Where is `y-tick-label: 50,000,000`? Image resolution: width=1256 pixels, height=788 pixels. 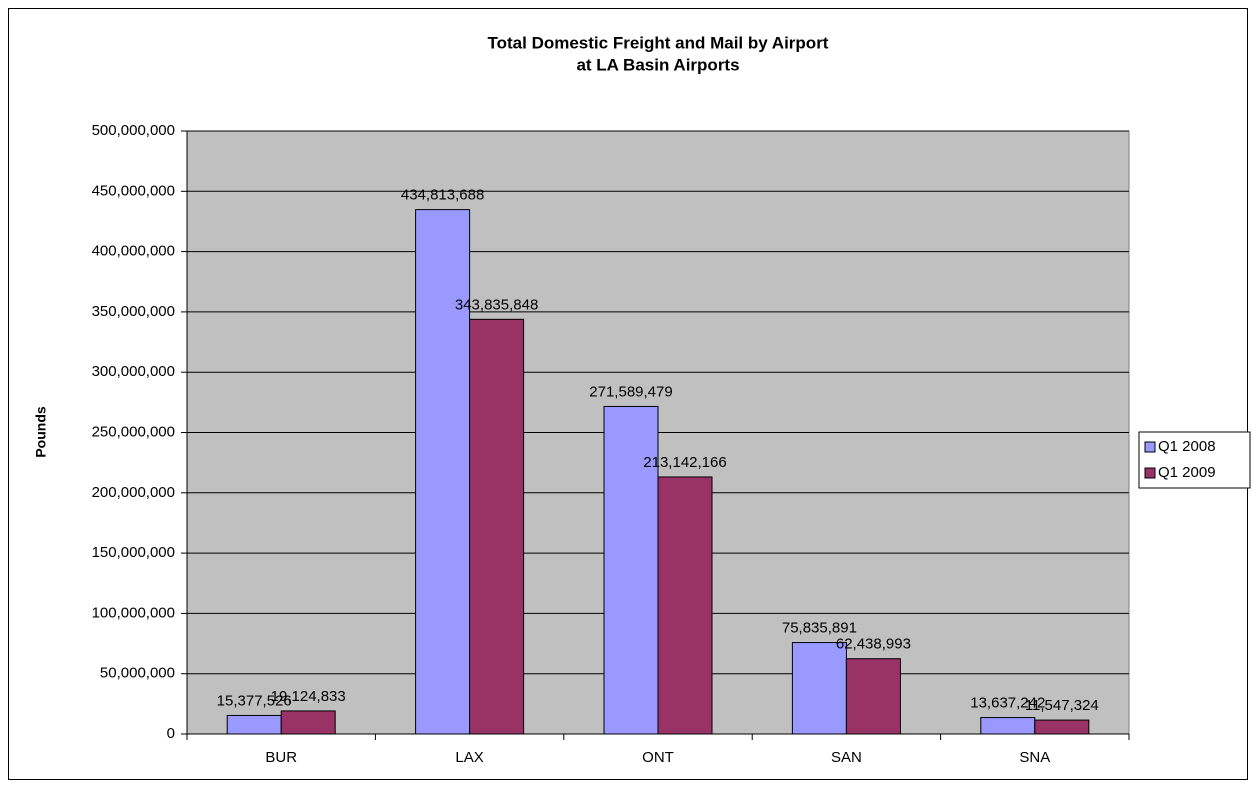
y-tick-label: 50,000,000 is located at coordinates (137, 673).